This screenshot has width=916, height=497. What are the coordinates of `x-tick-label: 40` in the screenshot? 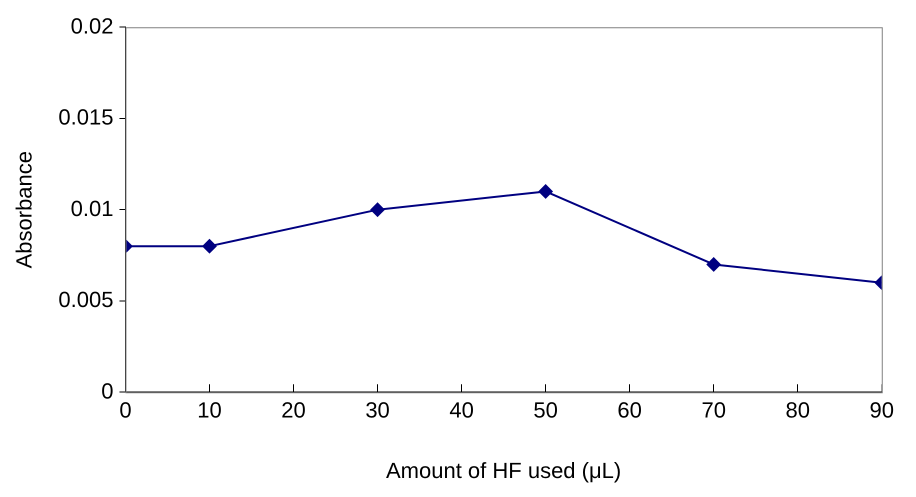 It's located at (461, 409).